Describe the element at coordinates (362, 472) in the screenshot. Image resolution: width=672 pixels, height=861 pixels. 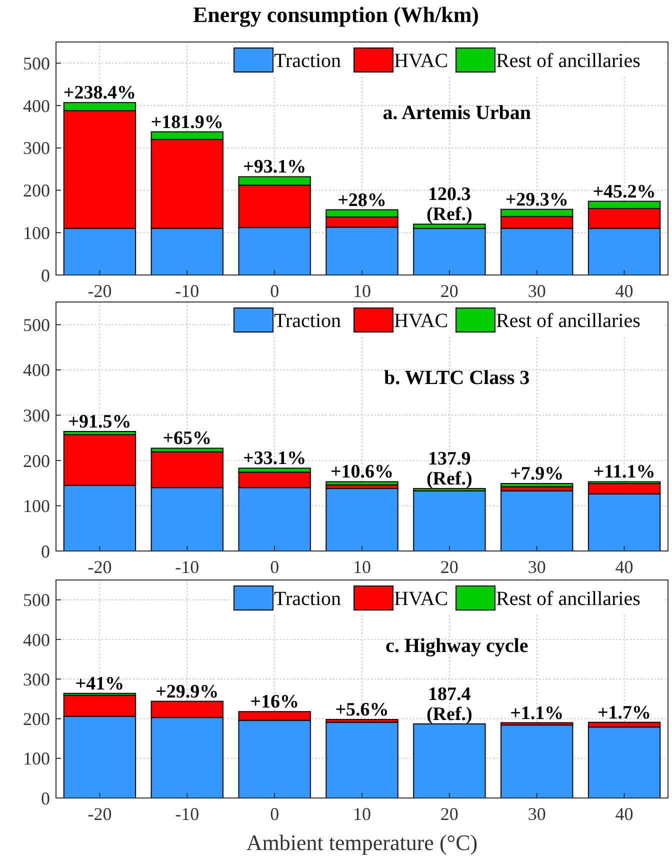
I see `annotation: +10.6%` at that location.